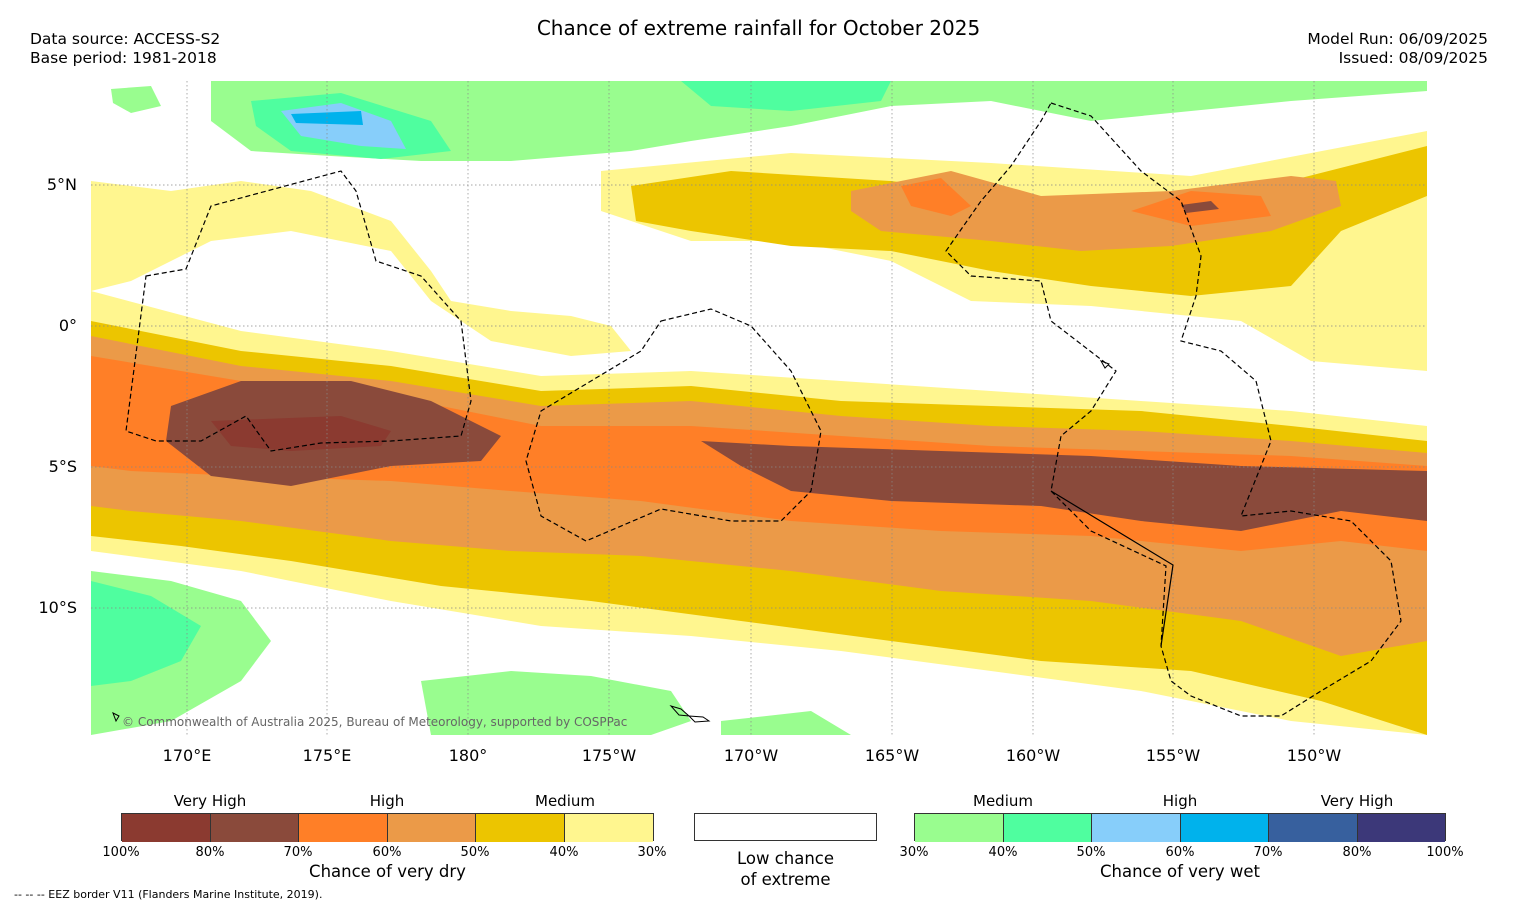 Image resolution: width=1517 pixels, height=908 pixels. I want to click on lon-label-180: 180°, so click(468, 755).